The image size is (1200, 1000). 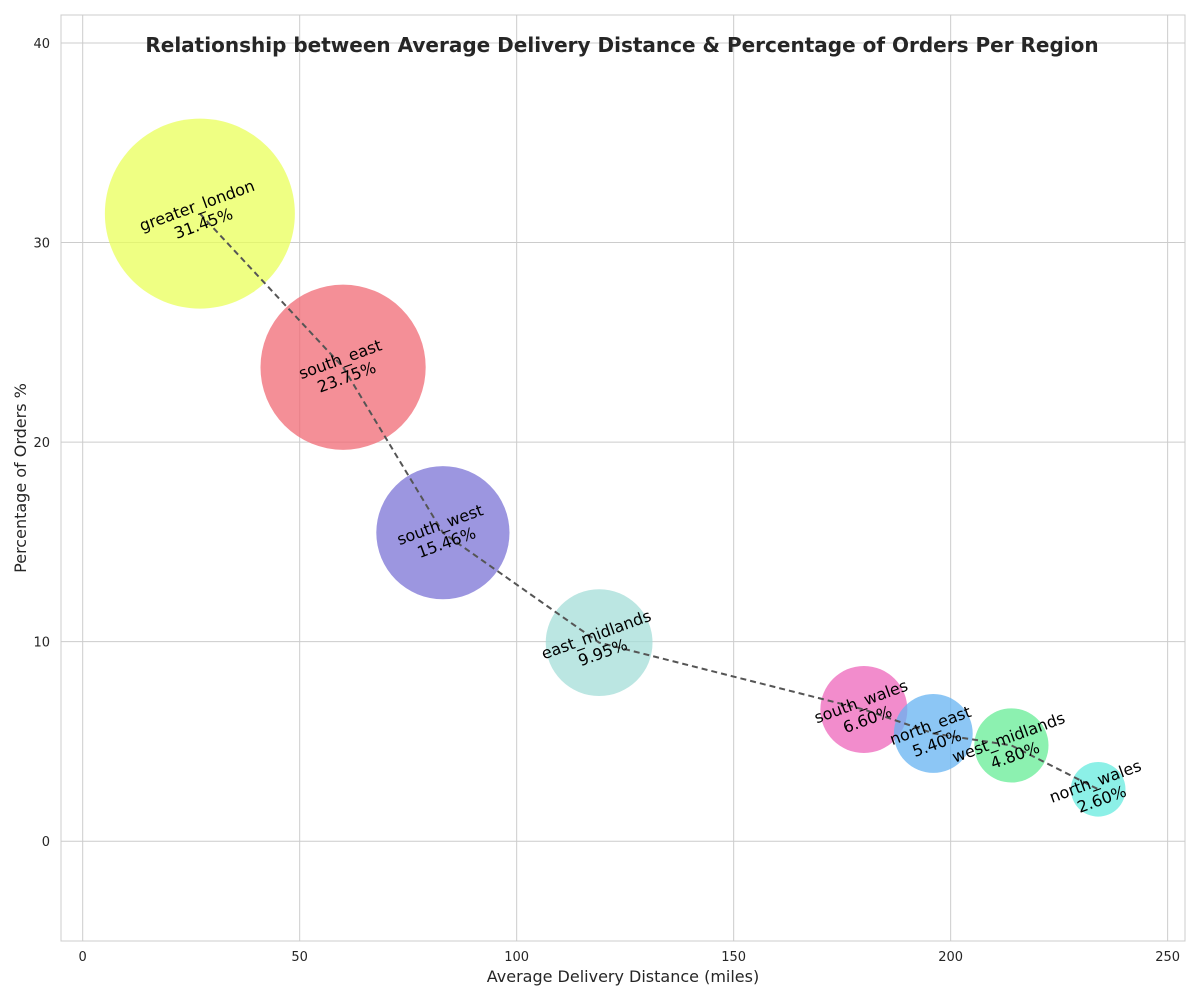 What do you see at coordinates (83, 957) in the screenshot?
I see `x-tick-label: 0` at bounding box center [83, 957].